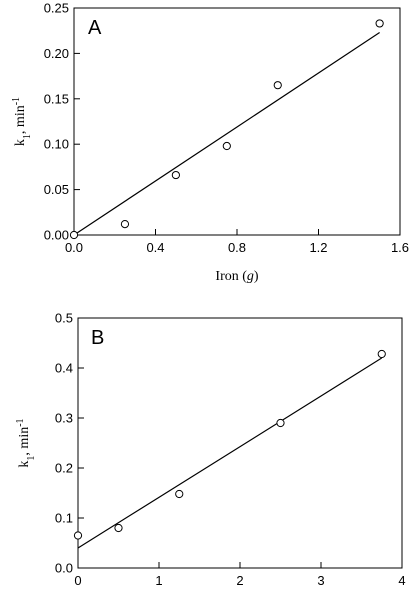 This screenshot has height=595, width=416. What do you see at coordinates (97, 338) in the screenshot?
I see `panel-letter: B` at bounding box center [97, 338].